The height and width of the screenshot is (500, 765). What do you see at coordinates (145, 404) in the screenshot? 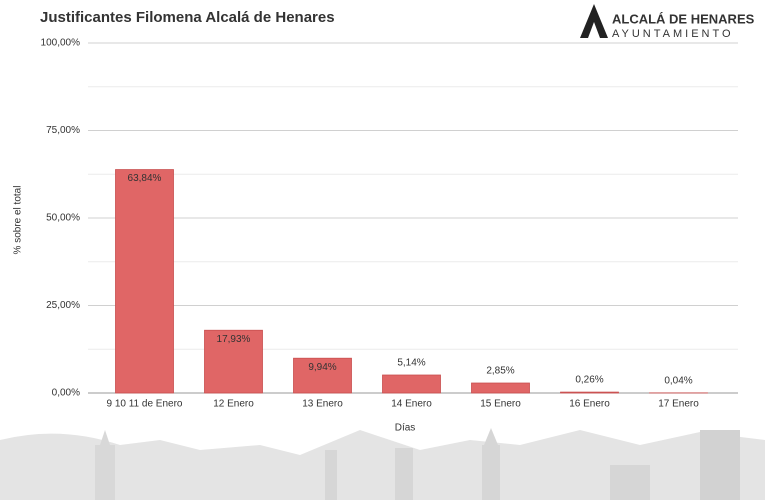
I see `x-tick-label: 9 10 11 de Enero` at bounding box center [145, 404].